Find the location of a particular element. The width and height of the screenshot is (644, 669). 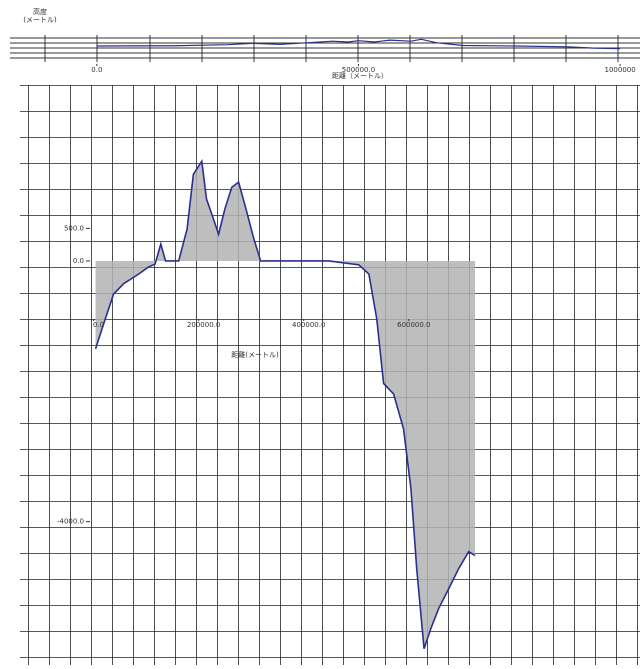

x-tick-label: 600000.0 is located at coordinates (413, 325).